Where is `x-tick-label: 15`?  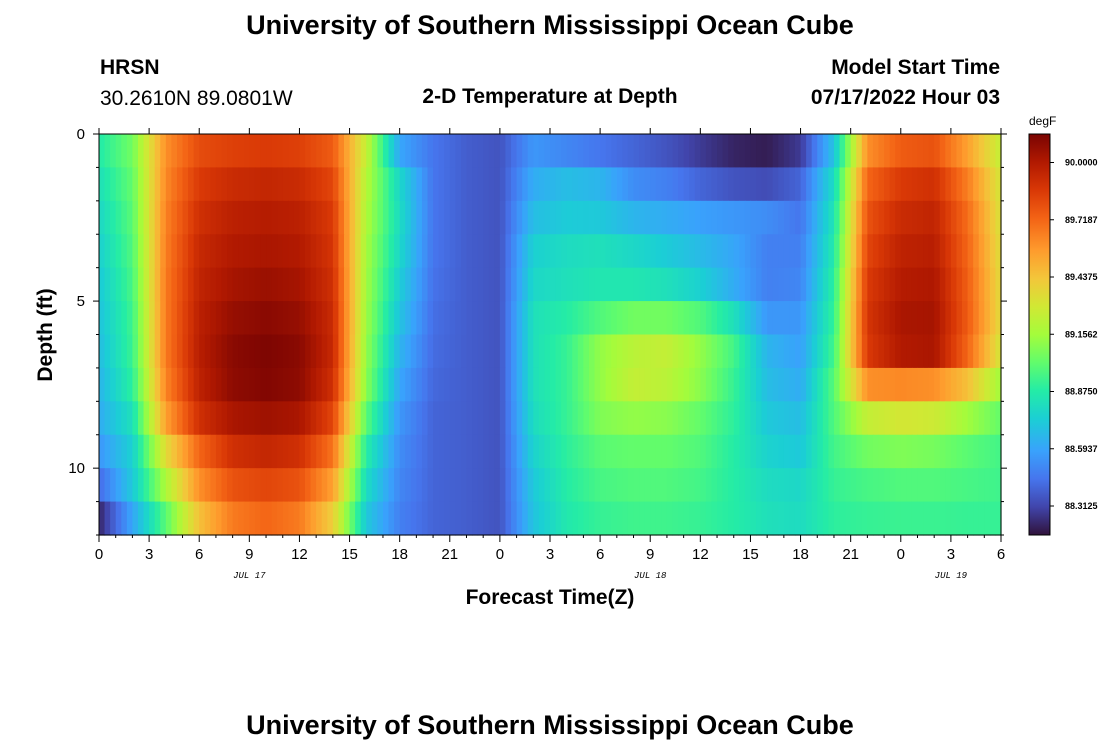 x-tick-label: 15 is located at coordinates (349, 554).